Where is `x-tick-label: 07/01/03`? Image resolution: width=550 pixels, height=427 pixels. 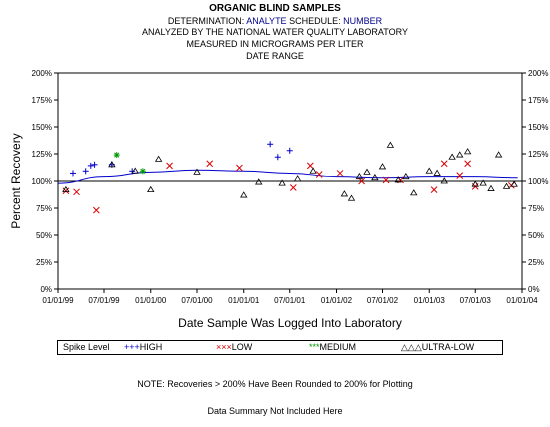
x-tick-label: 07/01/03 is located at coordinates (476, 300).